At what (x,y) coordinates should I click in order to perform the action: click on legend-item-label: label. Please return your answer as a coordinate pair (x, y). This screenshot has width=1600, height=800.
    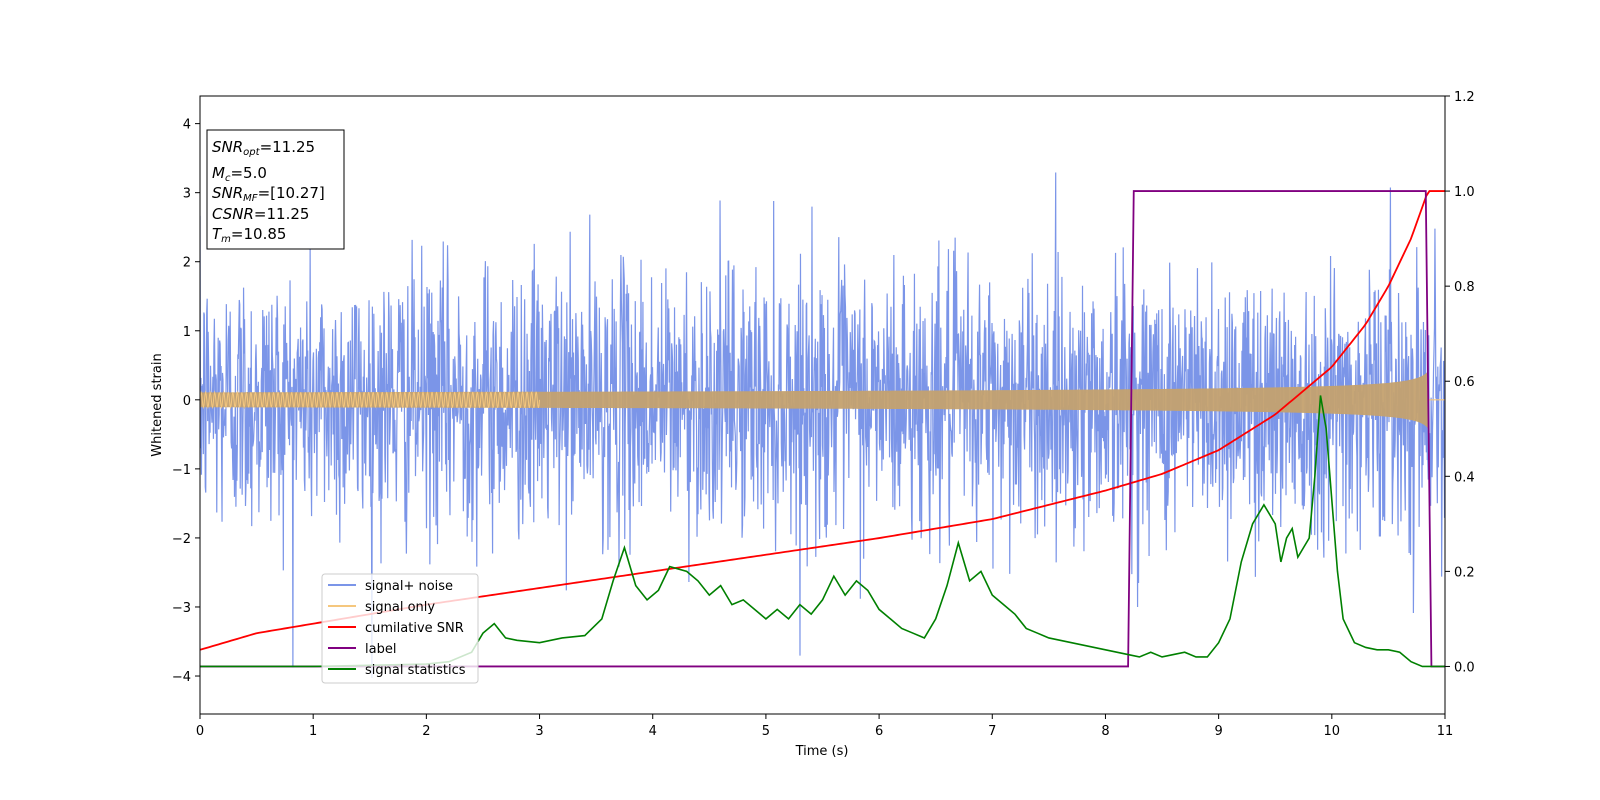
    Looking at the image, I should click on (362, 649).